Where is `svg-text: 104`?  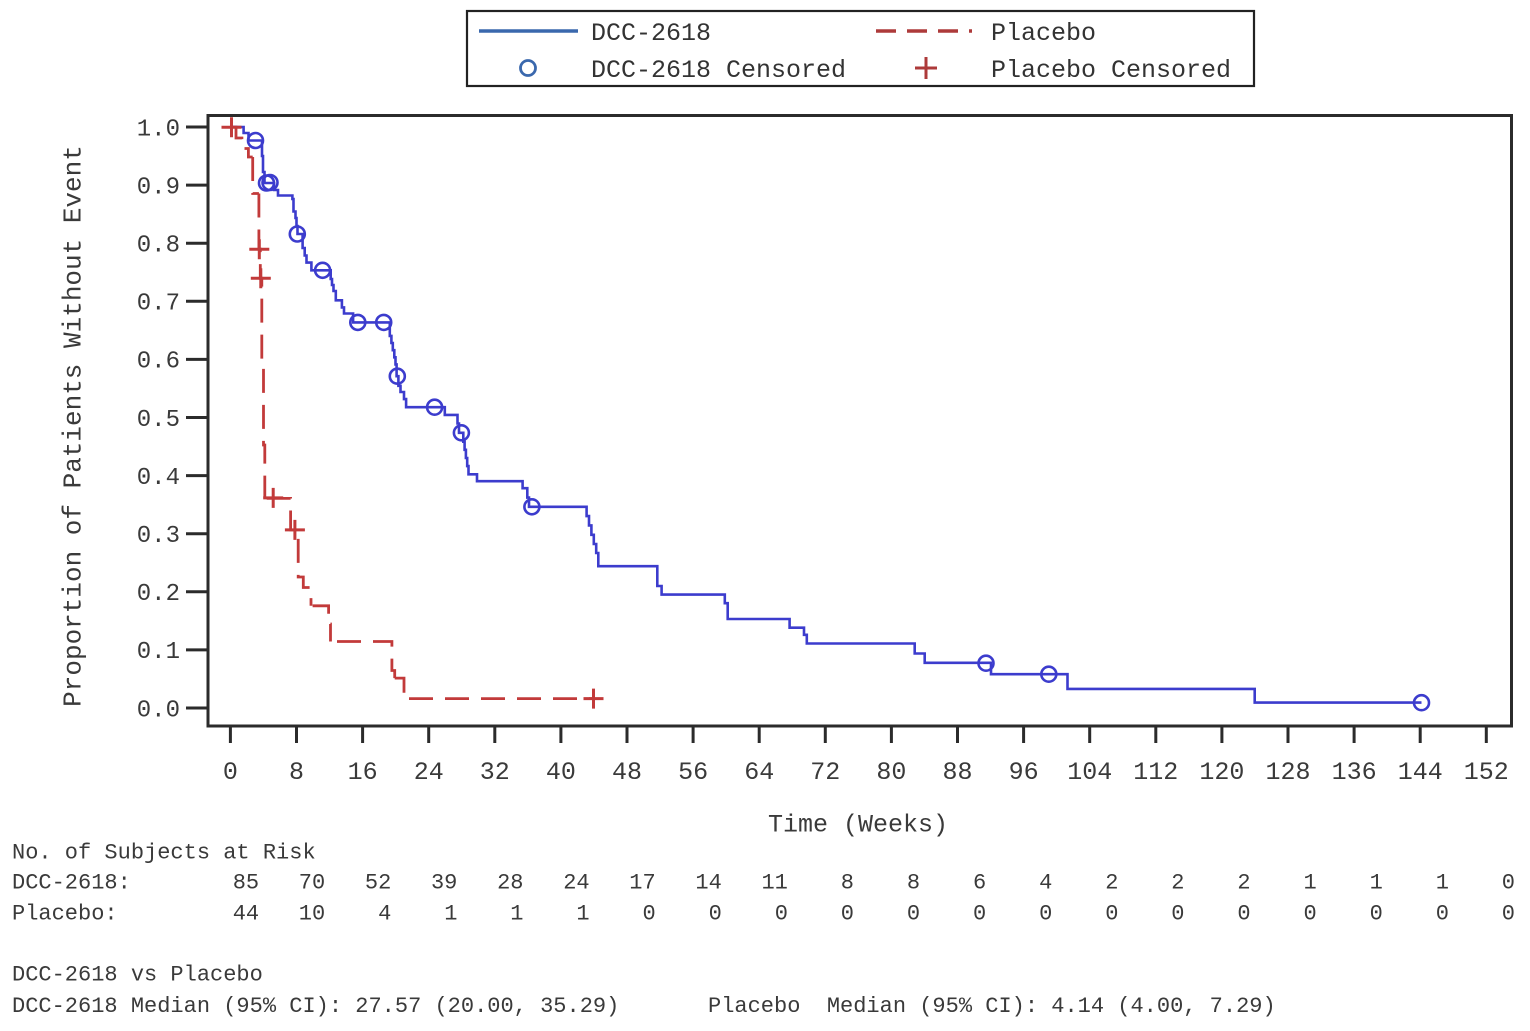
svg-text: 104 is located at coordinates (1089, 772).